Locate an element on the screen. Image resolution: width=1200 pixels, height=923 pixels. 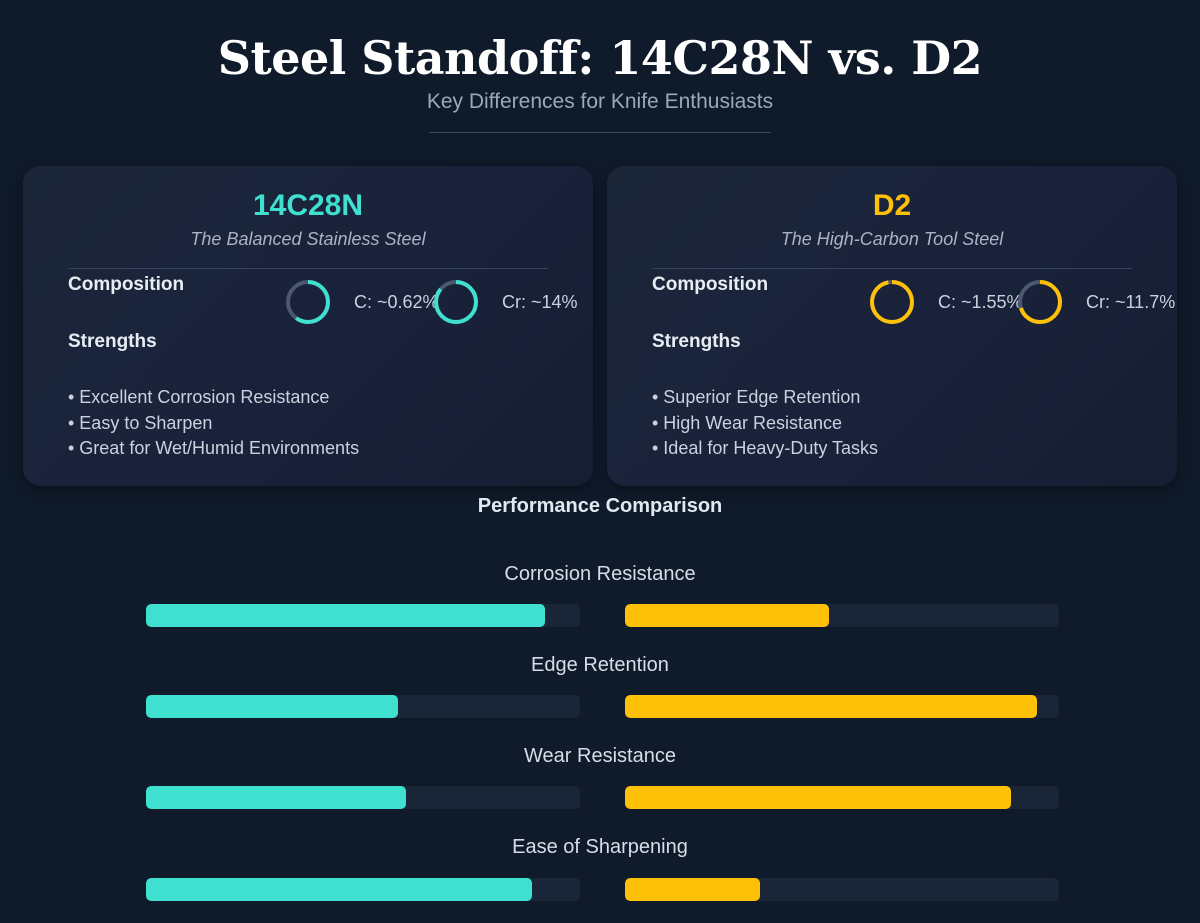
strength-item: • Easy to Sharpen is located at coordinates (140, 422).